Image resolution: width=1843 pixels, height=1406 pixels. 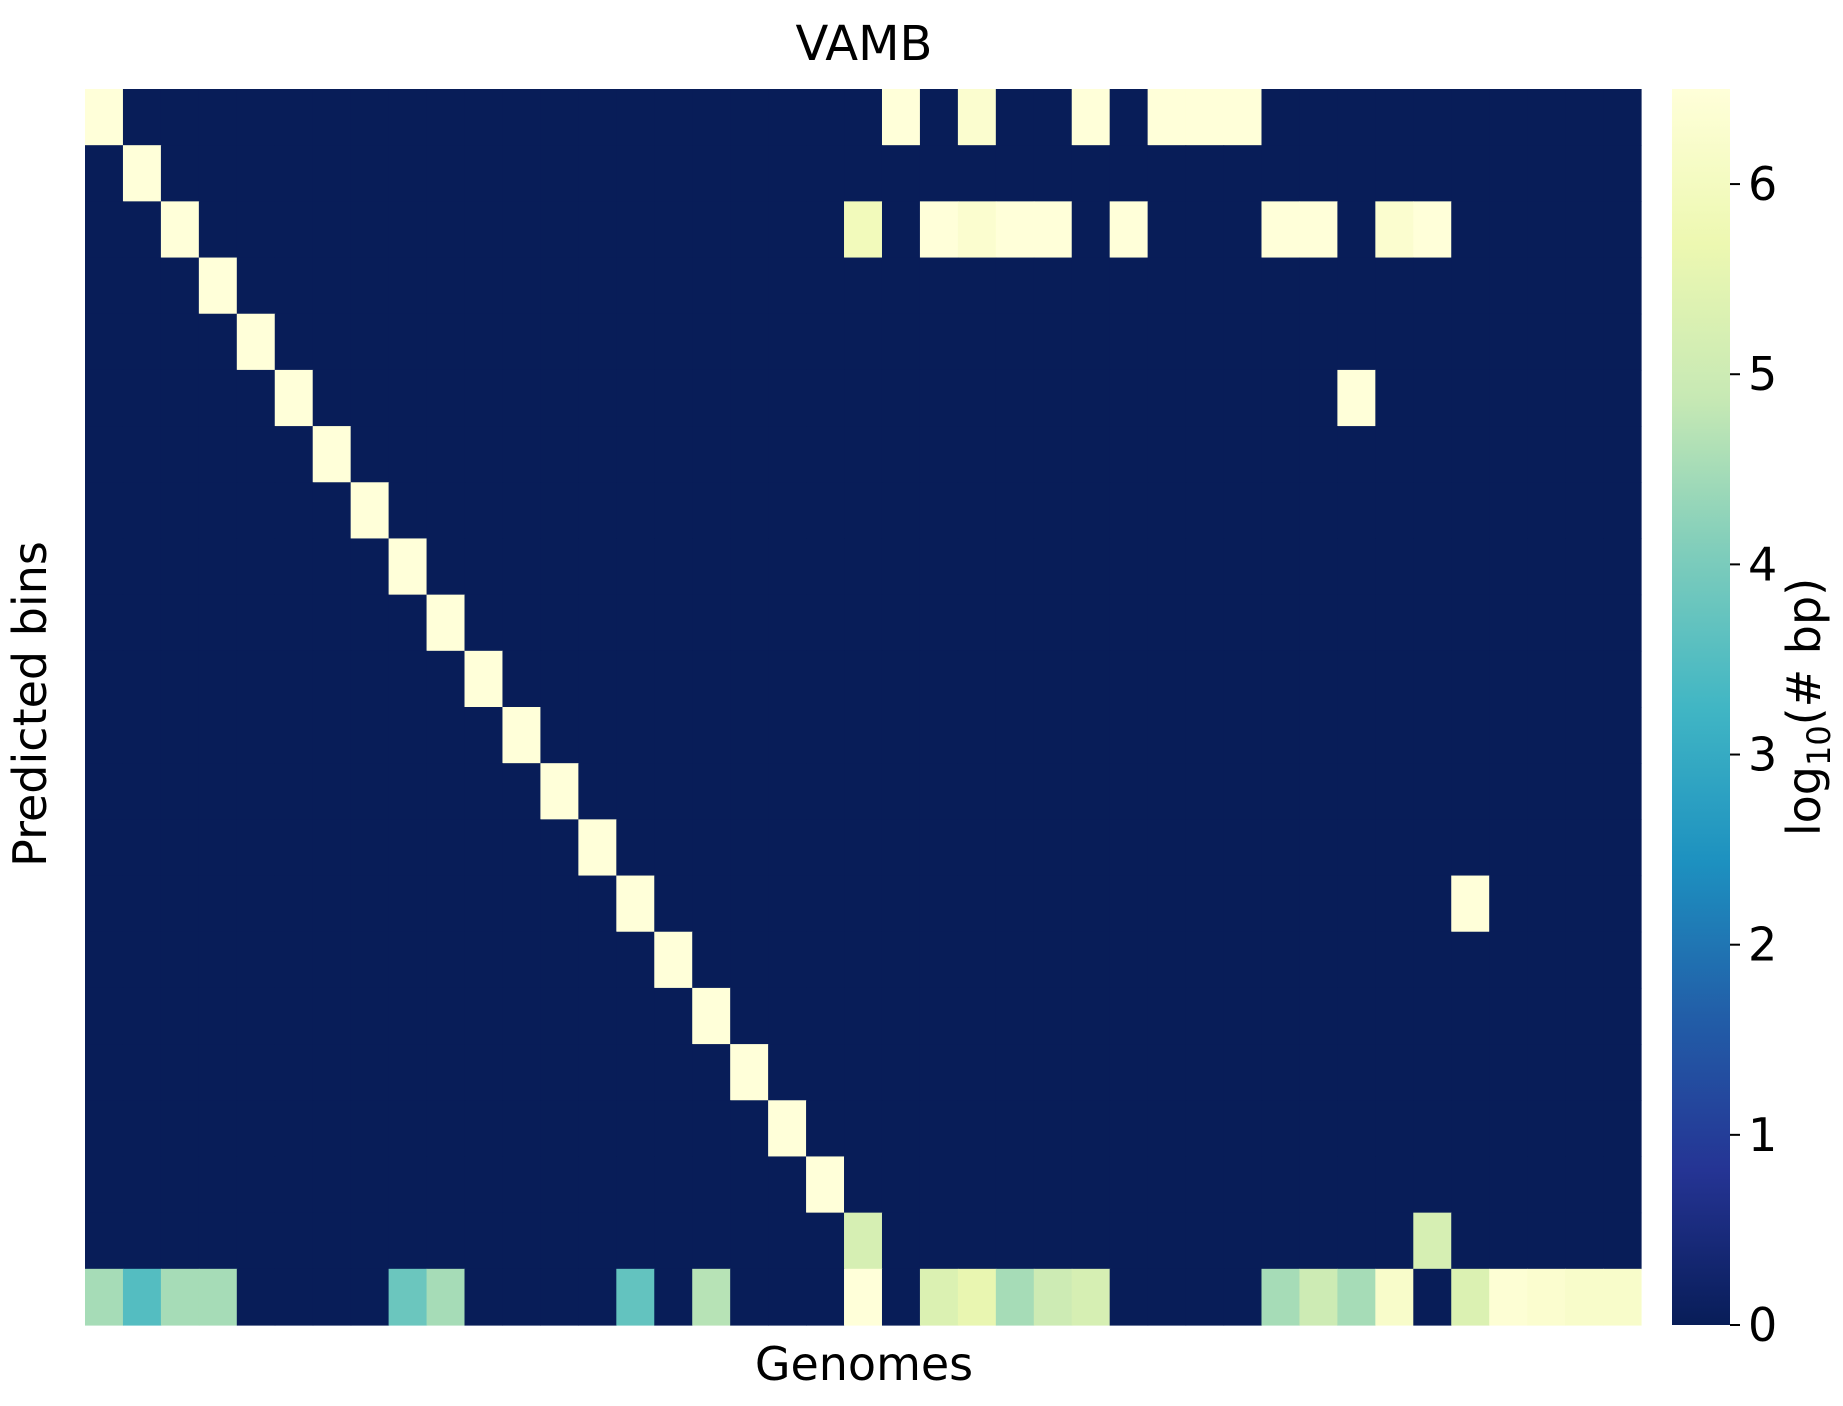 I want to click on colorbar-tick-label: 5, so click(x=1762, y=374).